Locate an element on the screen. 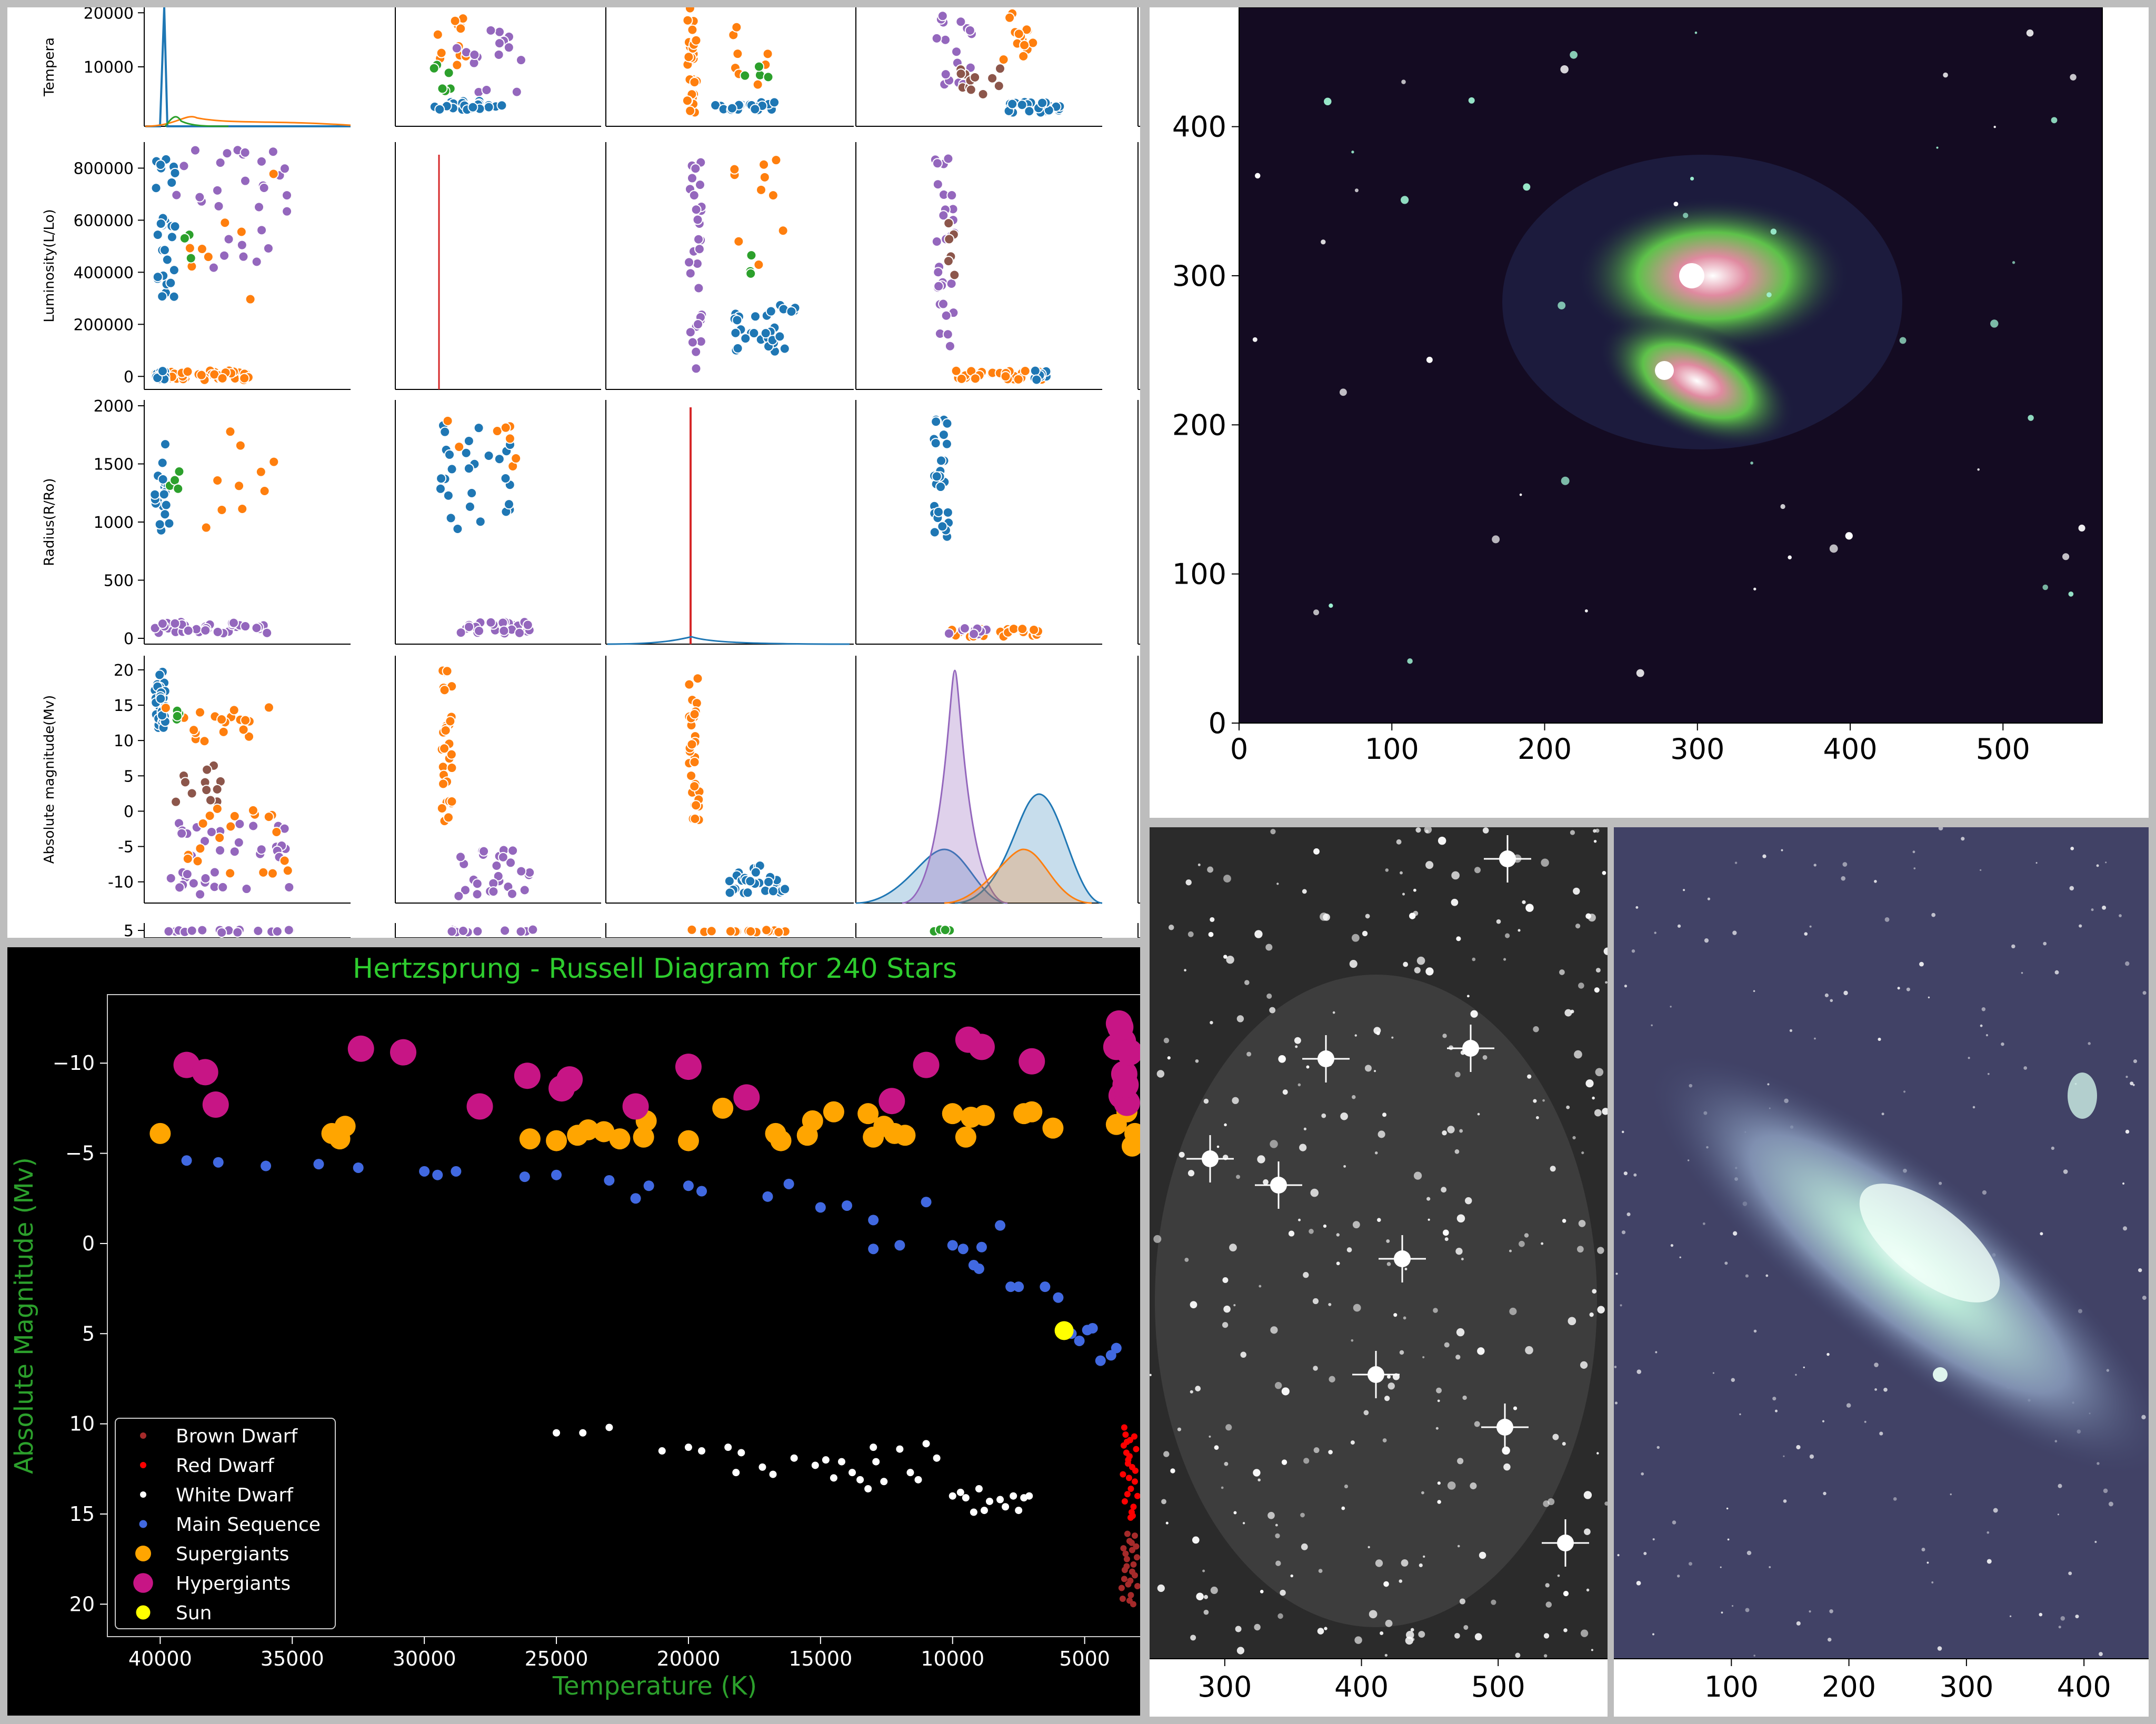 This screenshot has height=1724, width=2156. row-label: Luminosity(L/Lo) is located at coordinates (49, 265).